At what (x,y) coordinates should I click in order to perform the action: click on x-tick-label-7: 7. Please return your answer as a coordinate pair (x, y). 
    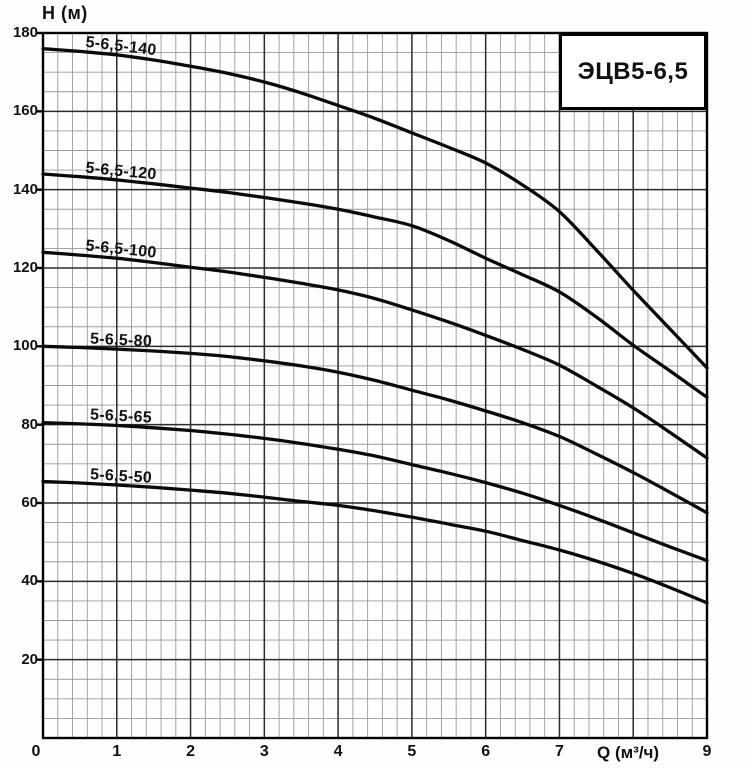
    Looking at the image, I should click on (559, 751).